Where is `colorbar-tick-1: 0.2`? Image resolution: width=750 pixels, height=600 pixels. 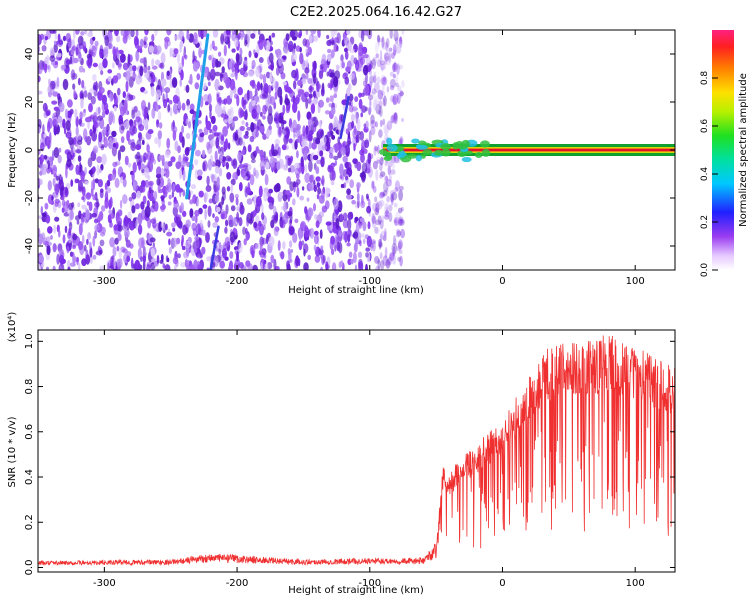
colorbar-tick-1: 0.2 is located at coordinates (705, 222).